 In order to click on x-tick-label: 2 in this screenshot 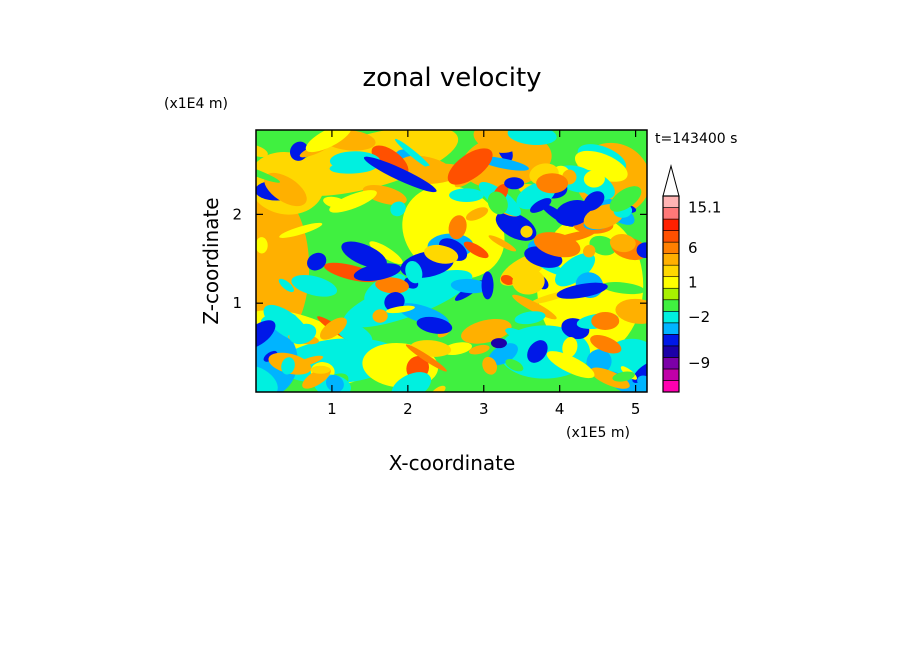, I will do `click(408, 409)`.